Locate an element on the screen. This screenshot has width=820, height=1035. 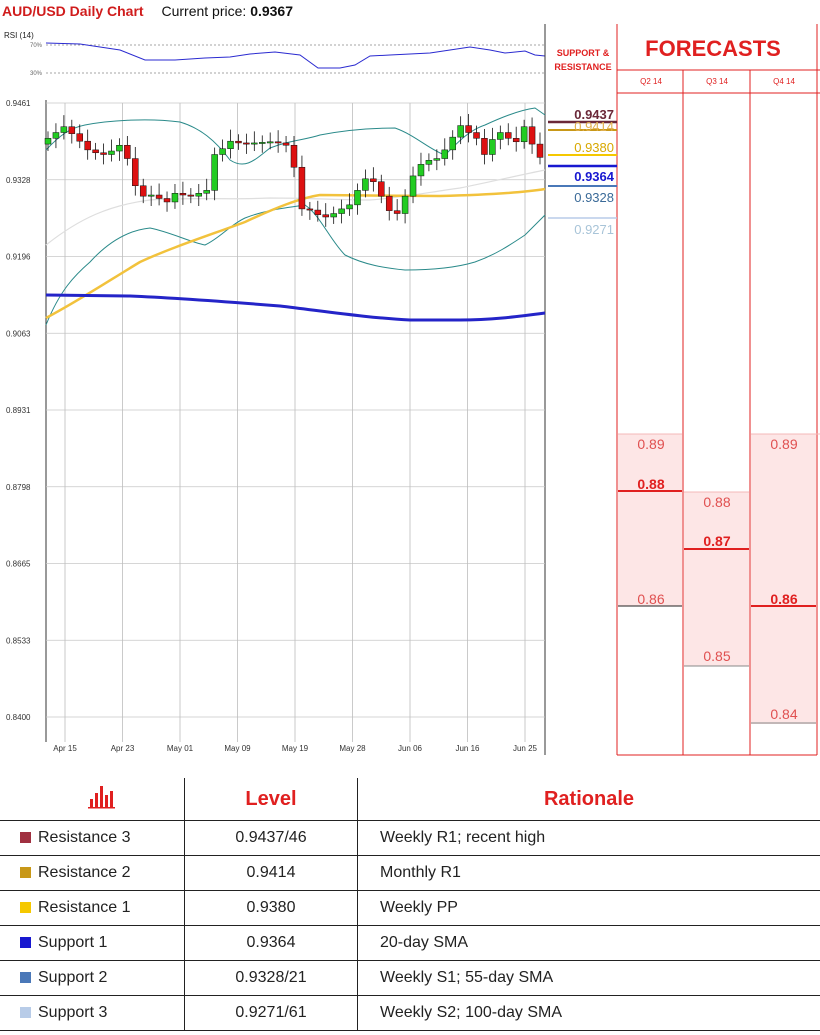
q2-mid-value: 0.88 is located at coordinates (650, 484).